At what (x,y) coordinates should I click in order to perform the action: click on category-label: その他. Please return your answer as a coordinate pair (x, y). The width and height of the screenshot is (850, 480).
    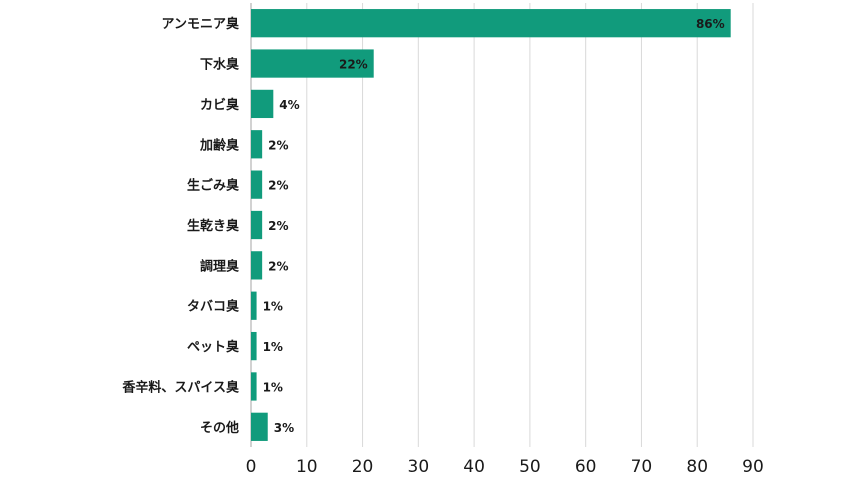
    Looking at the image, I should click on (219, 428).